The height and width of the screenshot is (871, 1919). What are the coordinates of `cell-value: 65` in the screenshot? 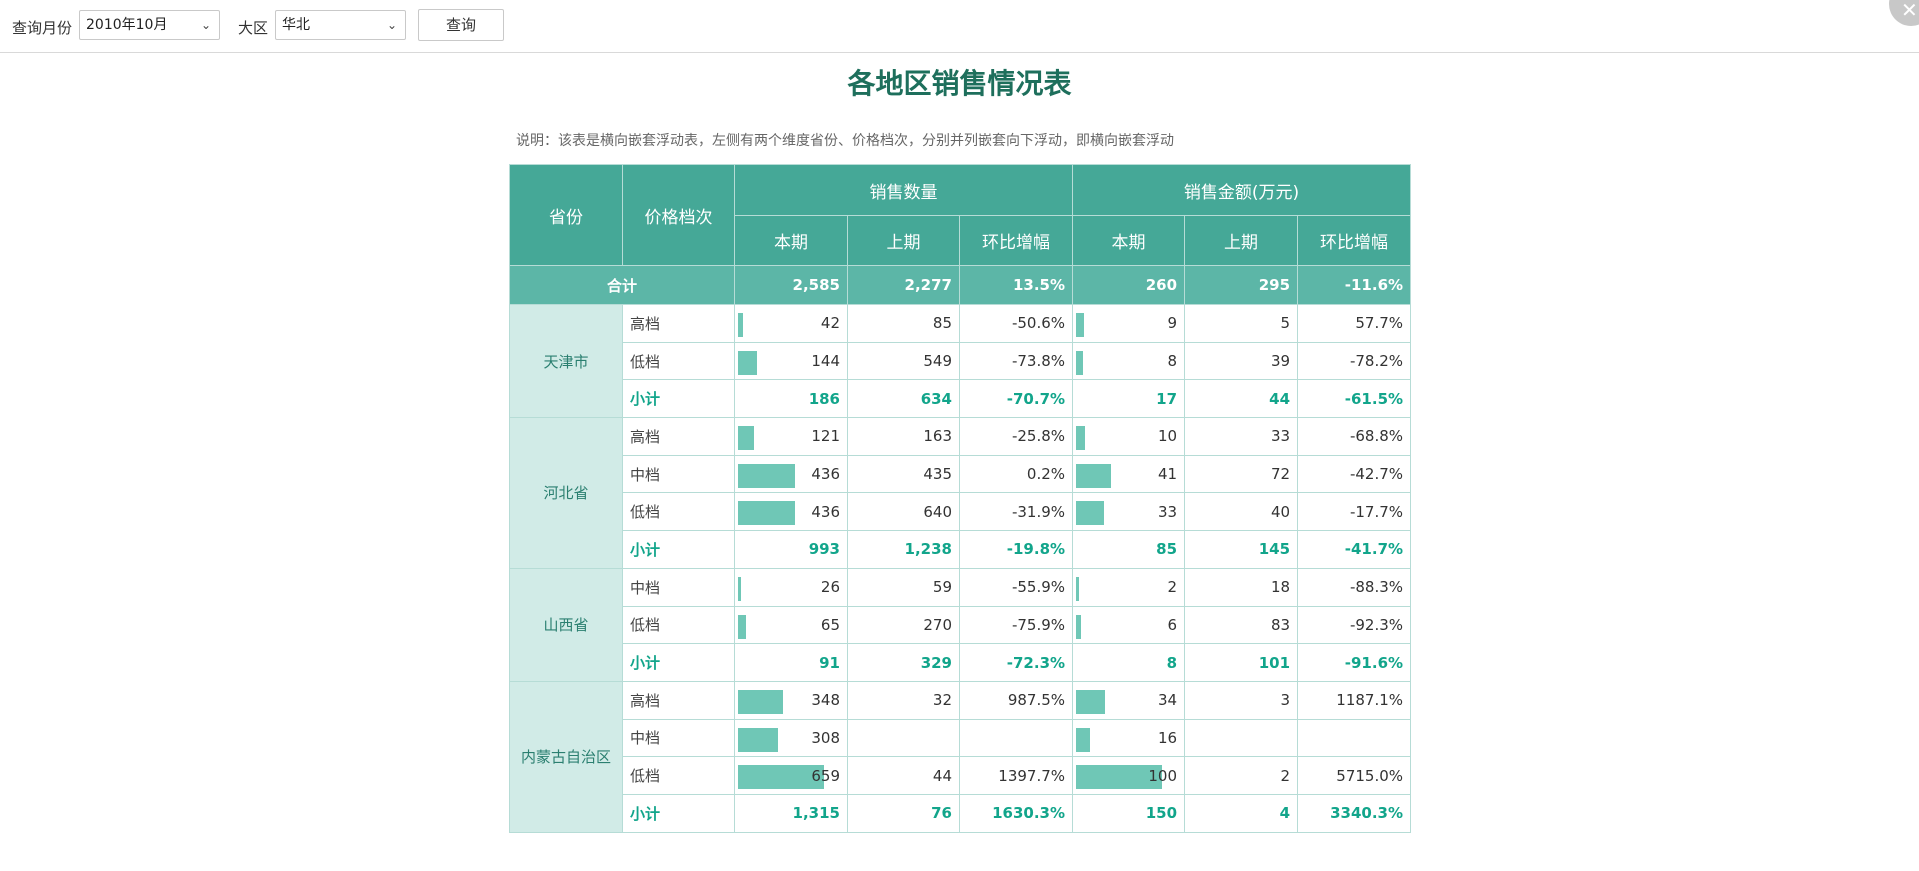 It's located at (830, 624).